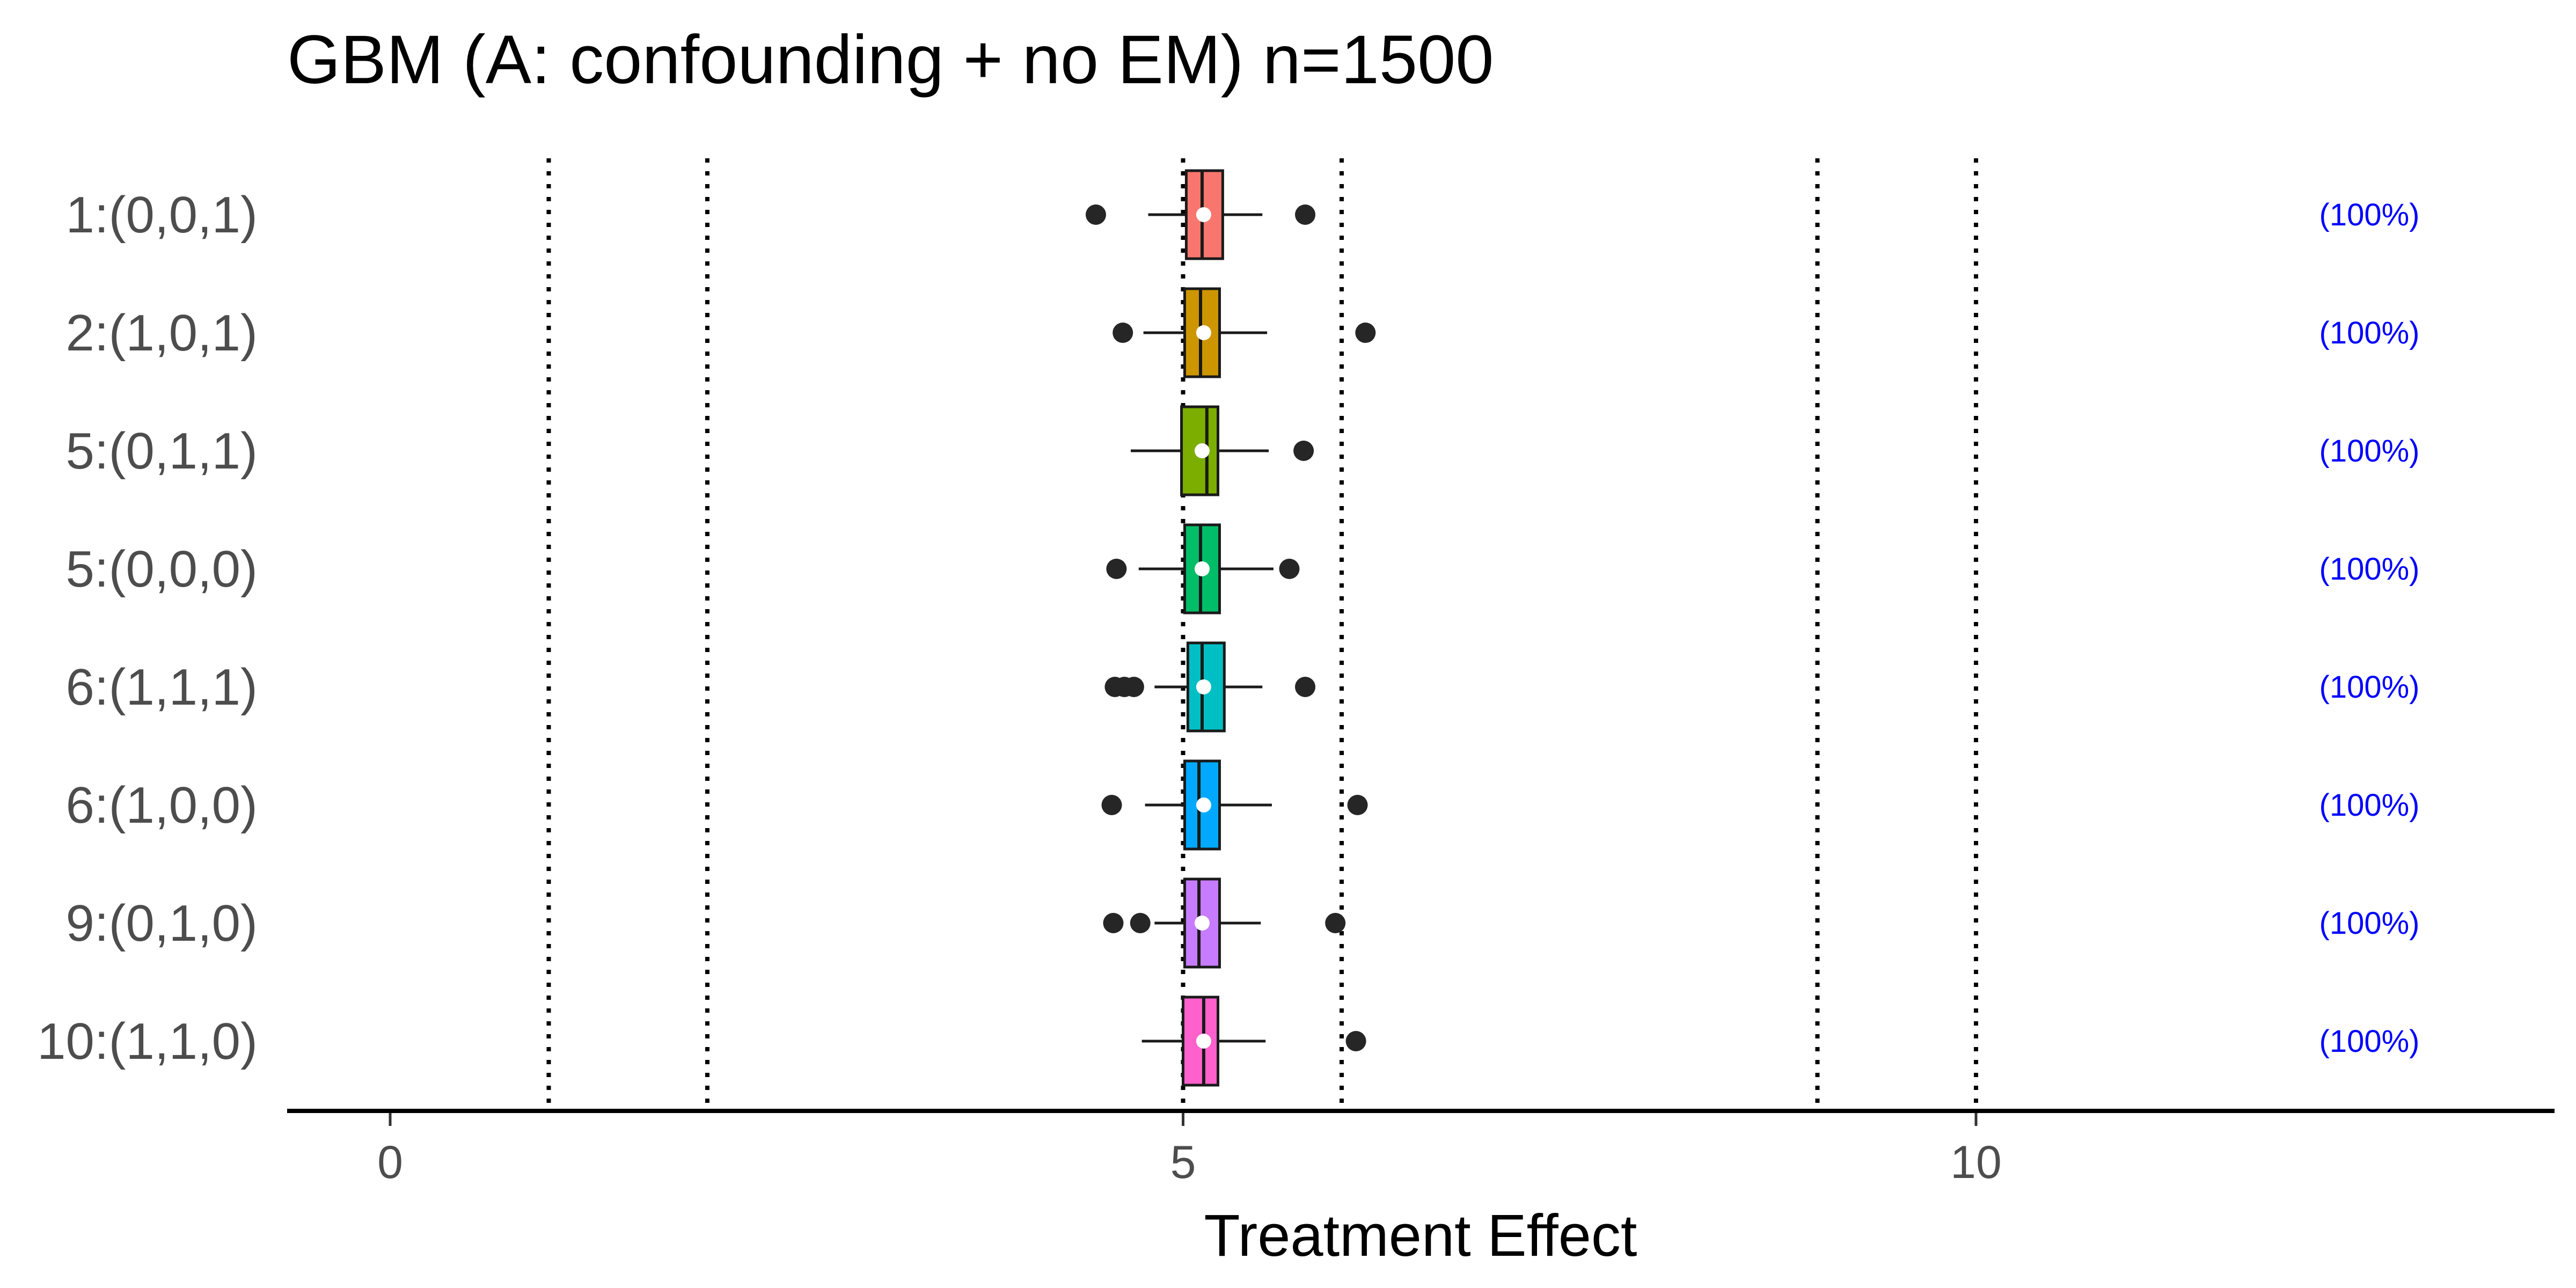 The image size is (2576, 1288). Describe the element at coordinates (161, 333) in the screenshot. I see `y-tick-label: 2:(1,0,1)` at that location.